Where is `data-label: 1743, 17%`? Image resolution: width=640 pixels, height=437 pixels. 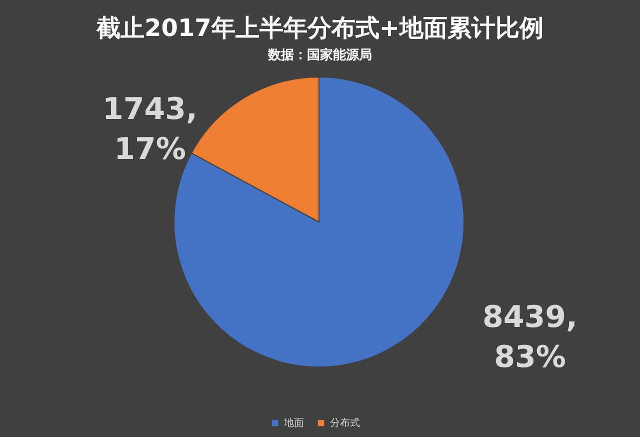
data-label: 1743, 17% is located at coordinates (150, 129).